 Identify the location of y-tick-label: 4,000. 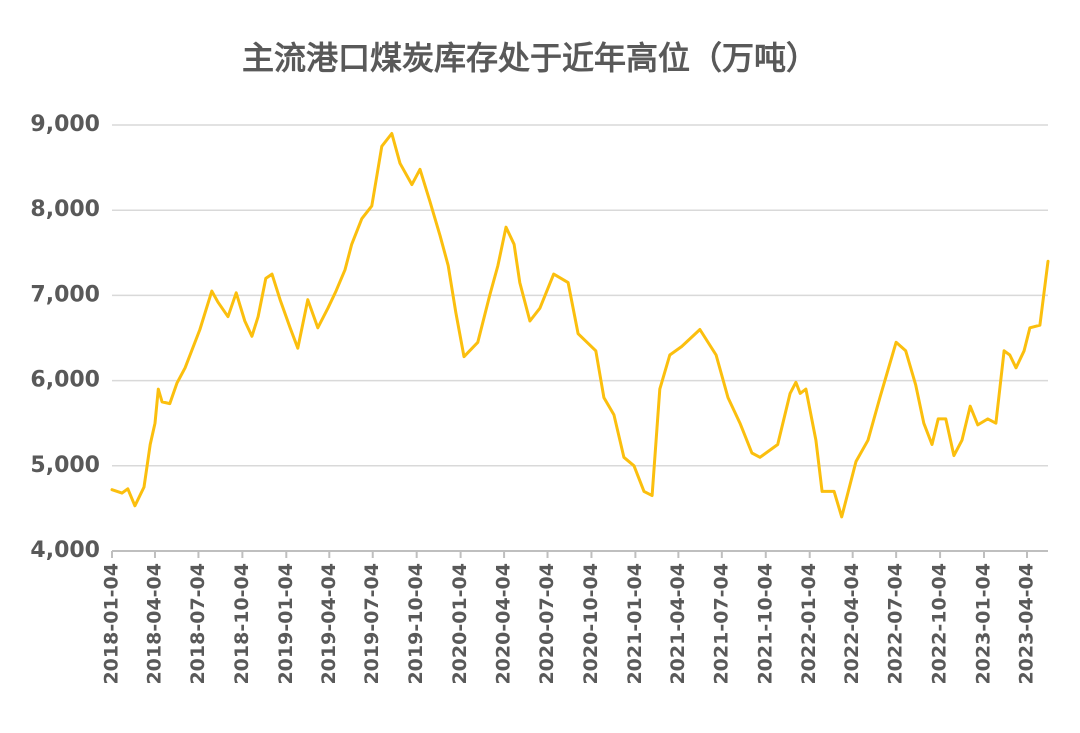
(65, 550).